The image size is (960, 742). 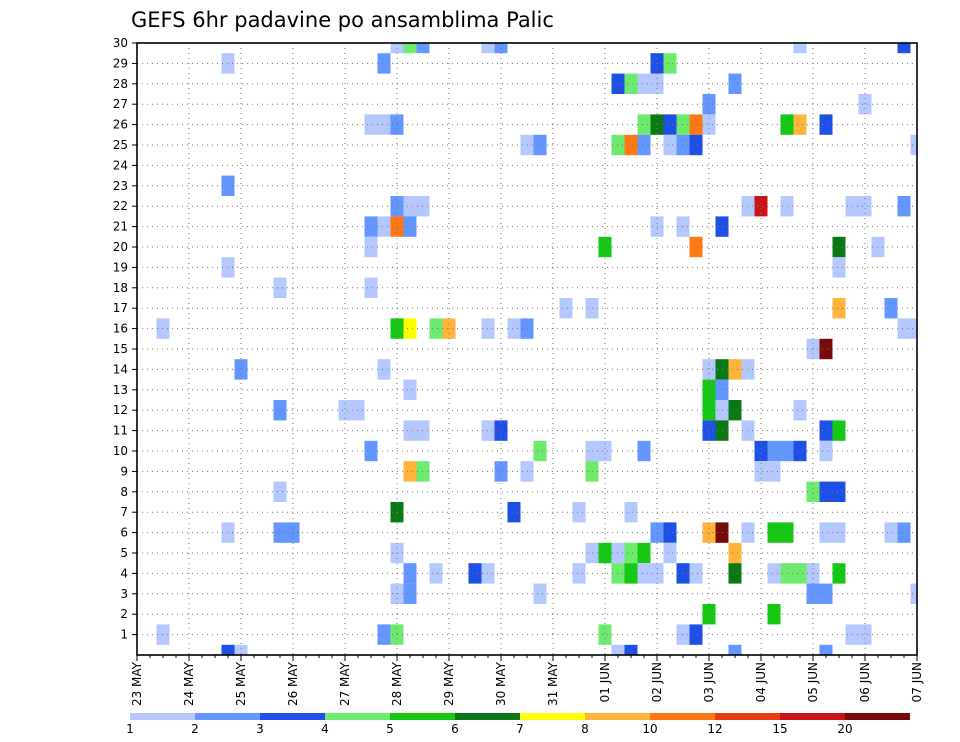 What do you see at coordinates (124, 594) in the screenshot?
I see `y-tick-label: 3` at bounding box center [124, 594].